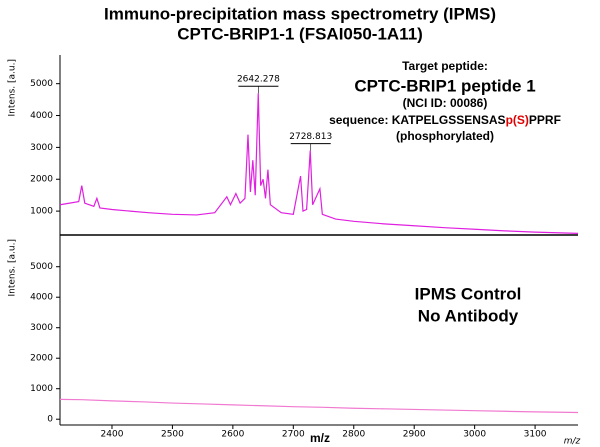 This screenshot has height=447, width=600. I want to click on annotation-note: (phosphorylated), so click(445, 136).